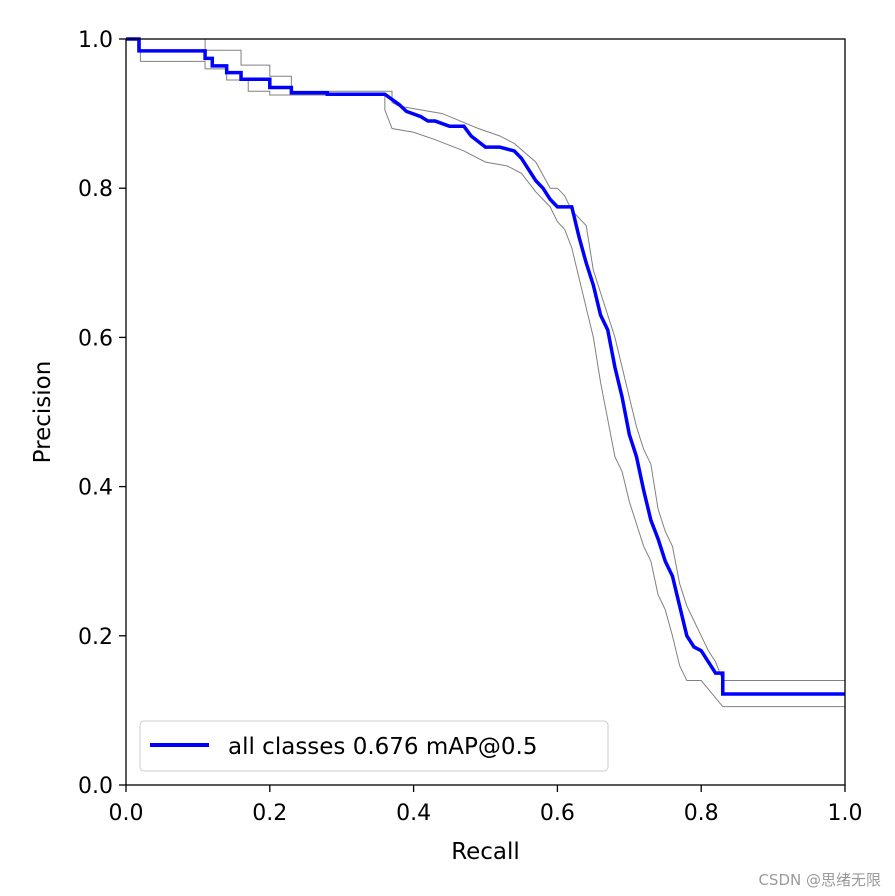  Describe the element at coordinates (95, 40) in the screenshot. I see `y-tick-label: 1.0` at that location.